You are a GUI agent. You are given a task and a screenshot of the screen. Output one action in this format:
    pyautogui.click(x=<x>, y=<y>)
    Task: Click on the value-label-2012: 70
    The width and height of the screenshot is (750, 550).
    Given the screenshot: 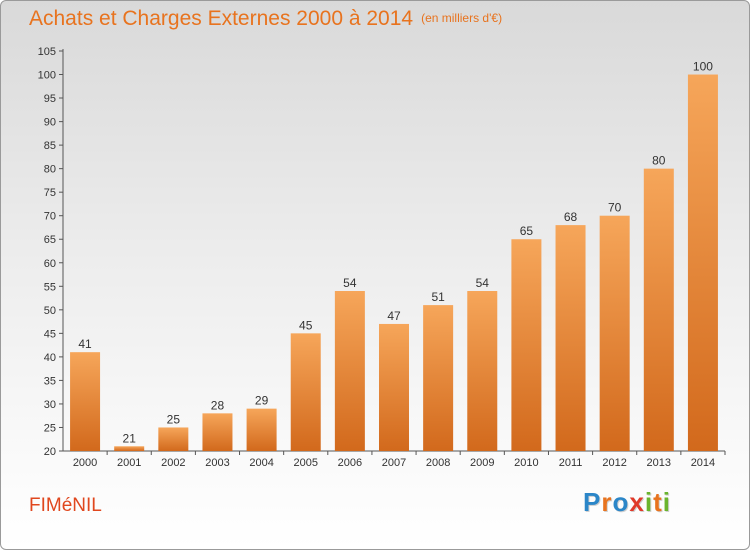 What is the action you would take?
    pyautogui.click(x=615, y=208)
    